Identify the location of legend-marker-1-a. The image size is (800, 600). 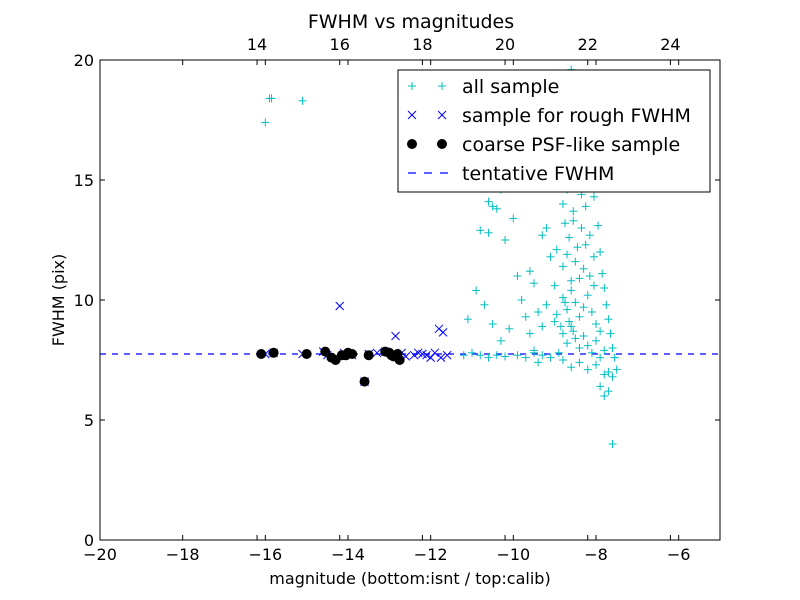
(412, 115).